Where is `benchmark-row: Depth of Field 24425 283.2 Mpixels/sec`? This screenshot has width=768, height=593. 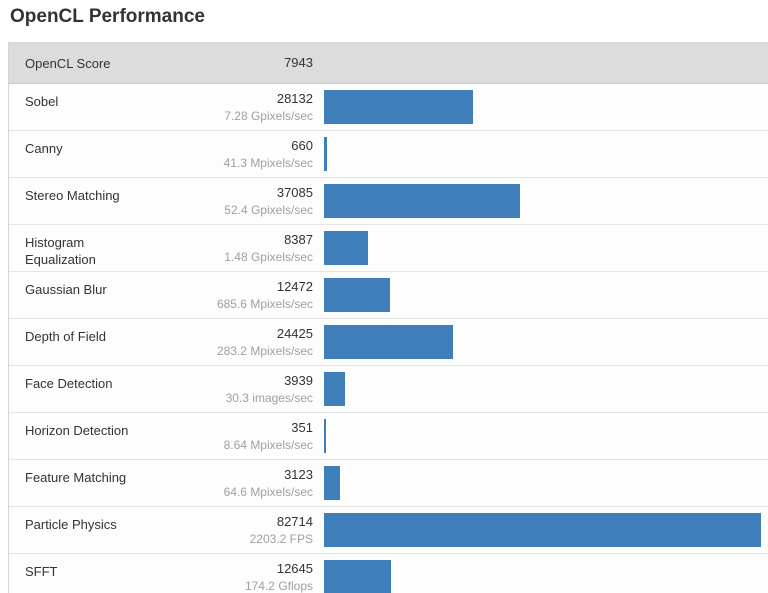 benchmark-row: Depth of Field 24425 283.2 Mpixels/sec is located at coordinates (388, 342).